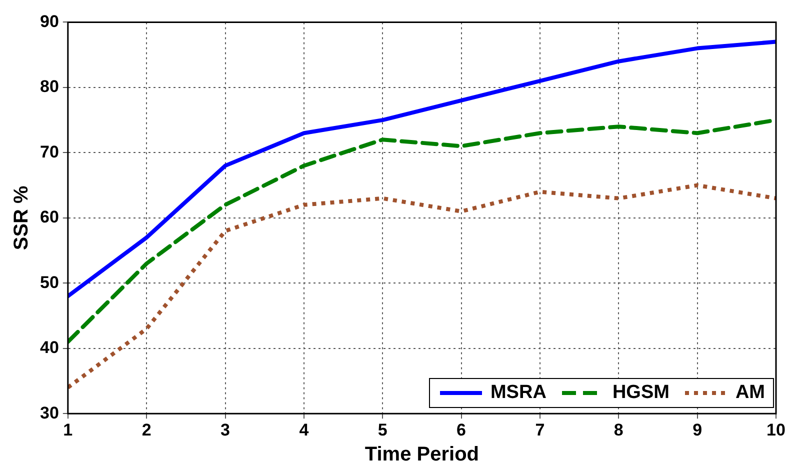 This screenshot has width=796, height=475. What do you see at coordinates (49, 21) in the screenshot?
I see `y-tick-label: 90` at bounding box center [49, 21].